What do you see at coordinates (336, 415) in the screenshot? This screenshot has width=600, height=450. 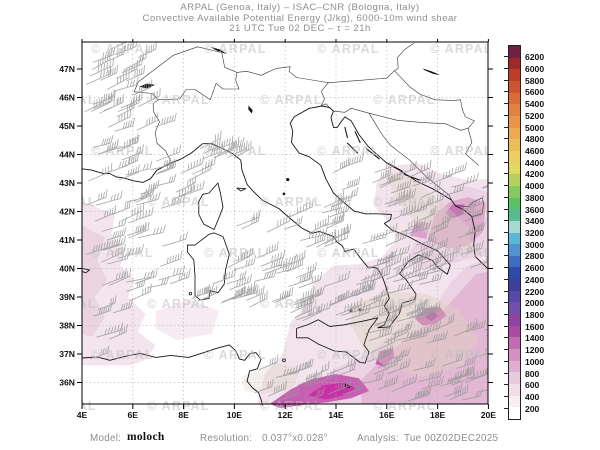 I see `lon-axis-label: 14E` at bounding box center [336, 415].